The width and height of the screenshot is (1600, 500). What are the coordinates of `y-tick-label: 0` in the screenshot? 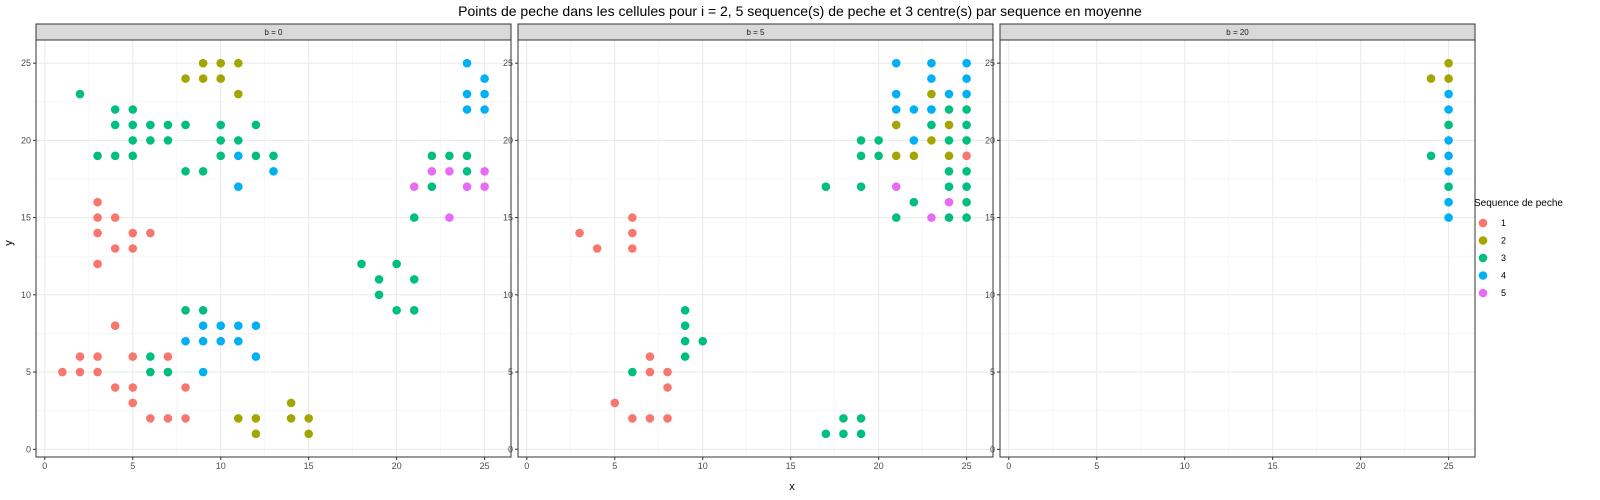 It's located at (28, 449).